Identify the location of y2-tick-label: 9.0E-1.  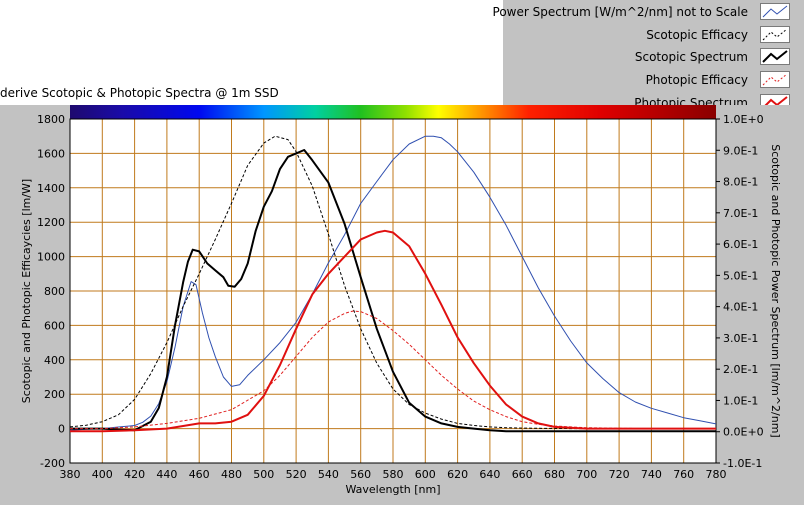
(740, 150).